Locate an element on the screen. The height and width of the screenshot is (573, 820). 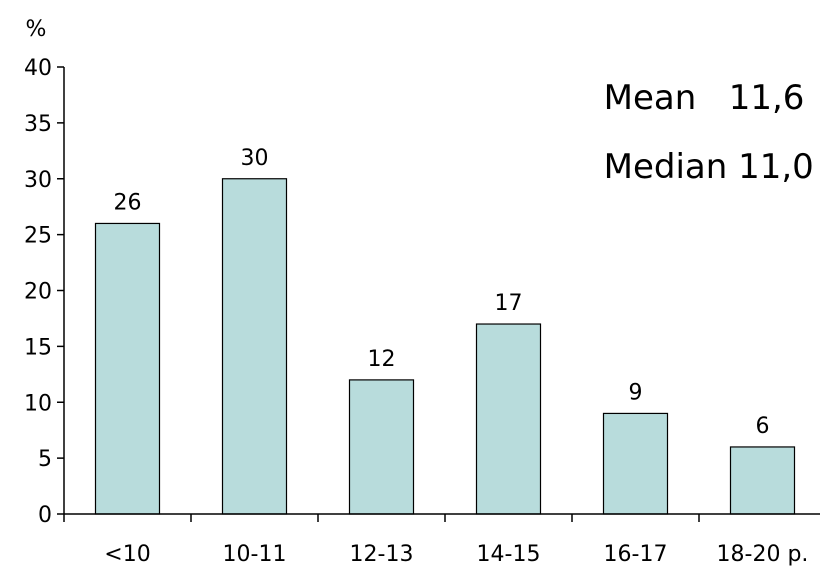
bar-value-label: 17 is located at coordinates (509, 303).